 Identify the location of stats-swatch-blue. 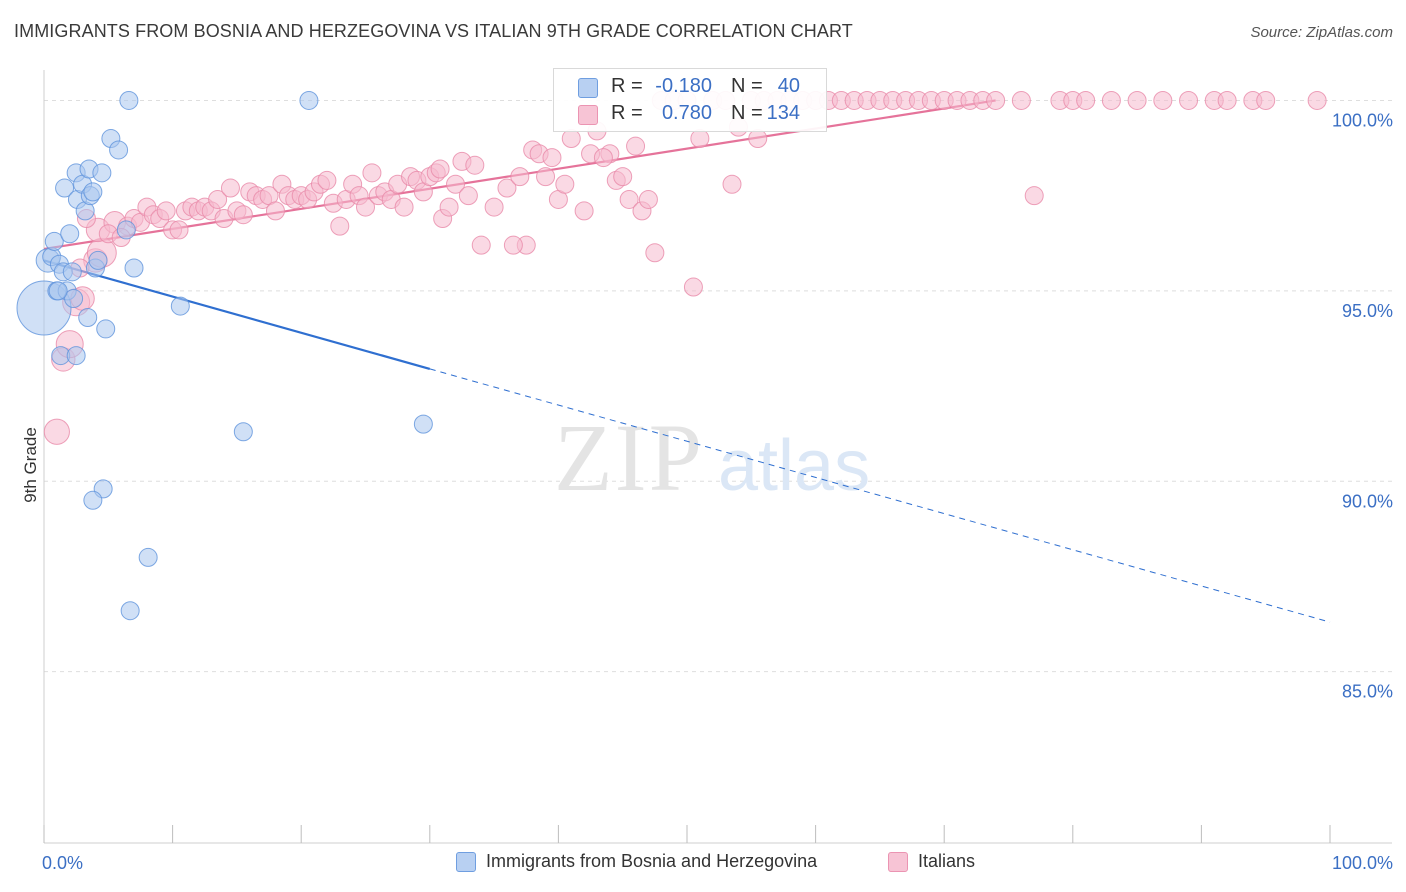
(588, 88).